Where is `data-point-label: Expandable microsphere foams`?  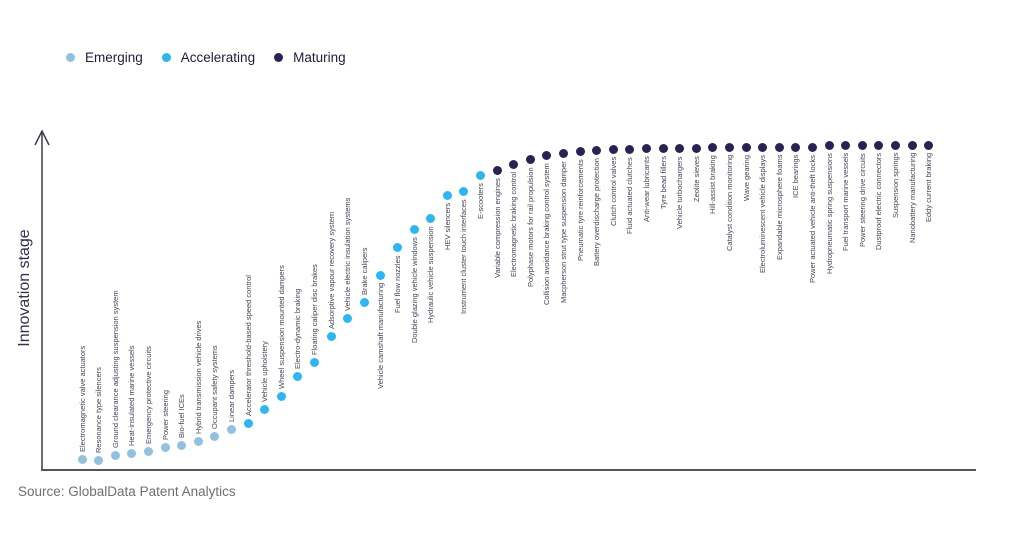 data-point-label: Expandable microsphere foams is located at coordinates (779, 207).